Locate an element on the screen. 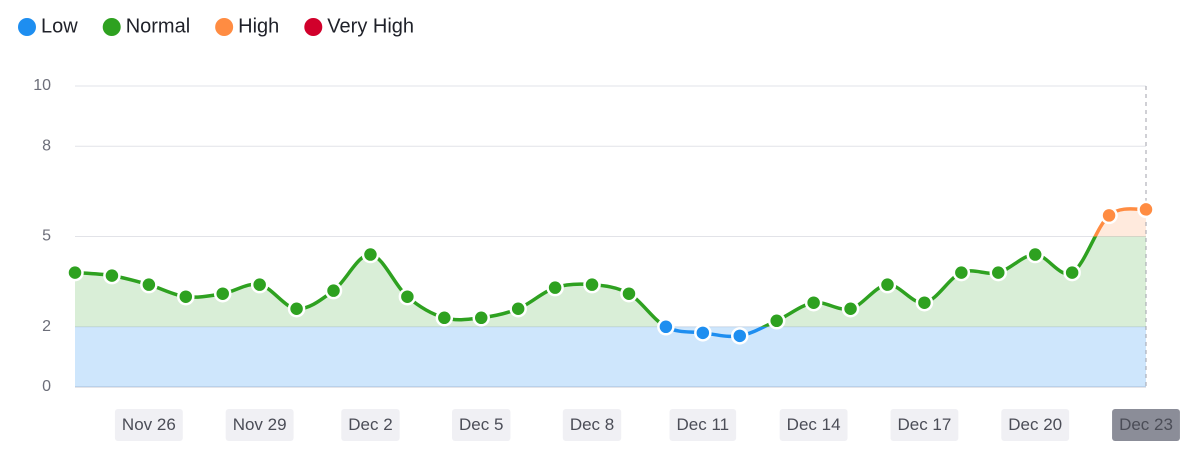 The height and width of the screenshot is (462, 1200). x-tick-label: Dec 11 is located at coordinates (703, 424).